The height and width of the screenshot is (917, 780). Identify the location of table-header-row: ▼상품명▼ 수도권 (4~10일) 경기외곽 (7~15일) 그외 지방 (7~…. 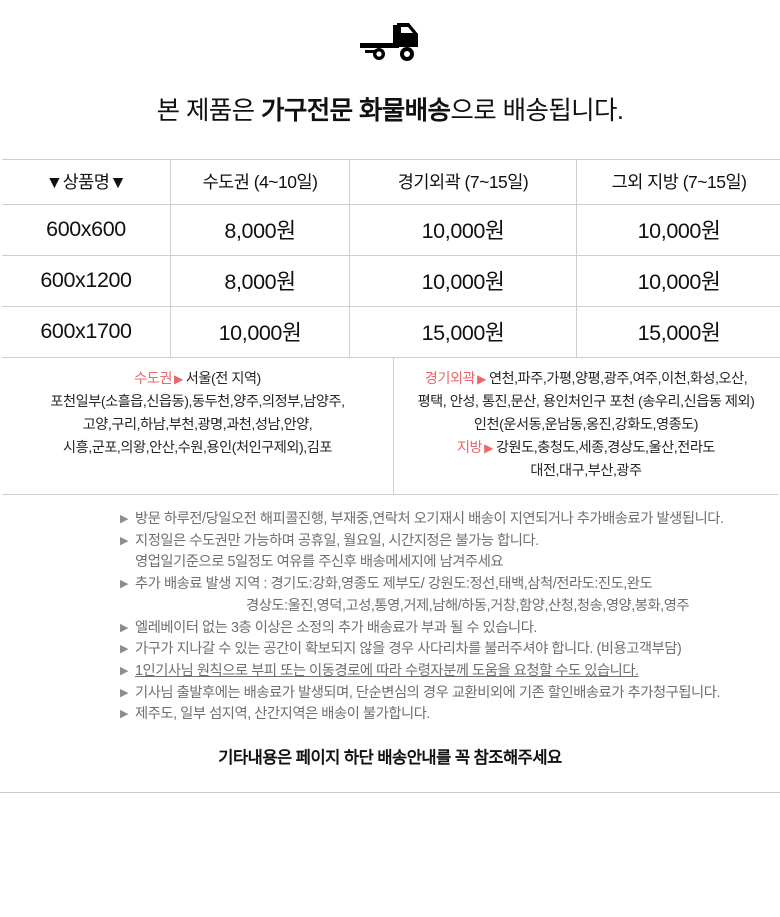
(391, 182).